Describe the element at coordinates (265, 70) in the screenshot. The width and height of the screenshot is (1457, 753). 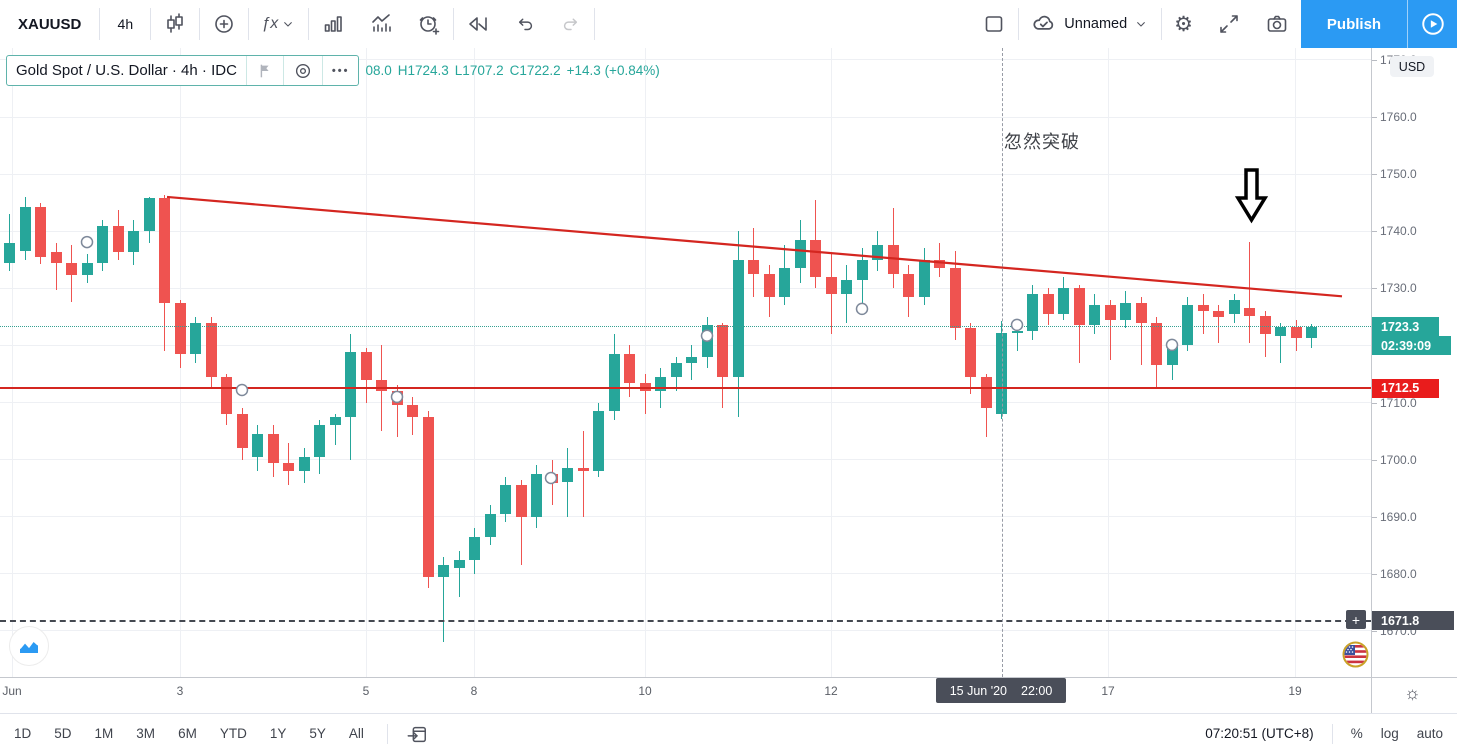
I see `flag-button` at that location.